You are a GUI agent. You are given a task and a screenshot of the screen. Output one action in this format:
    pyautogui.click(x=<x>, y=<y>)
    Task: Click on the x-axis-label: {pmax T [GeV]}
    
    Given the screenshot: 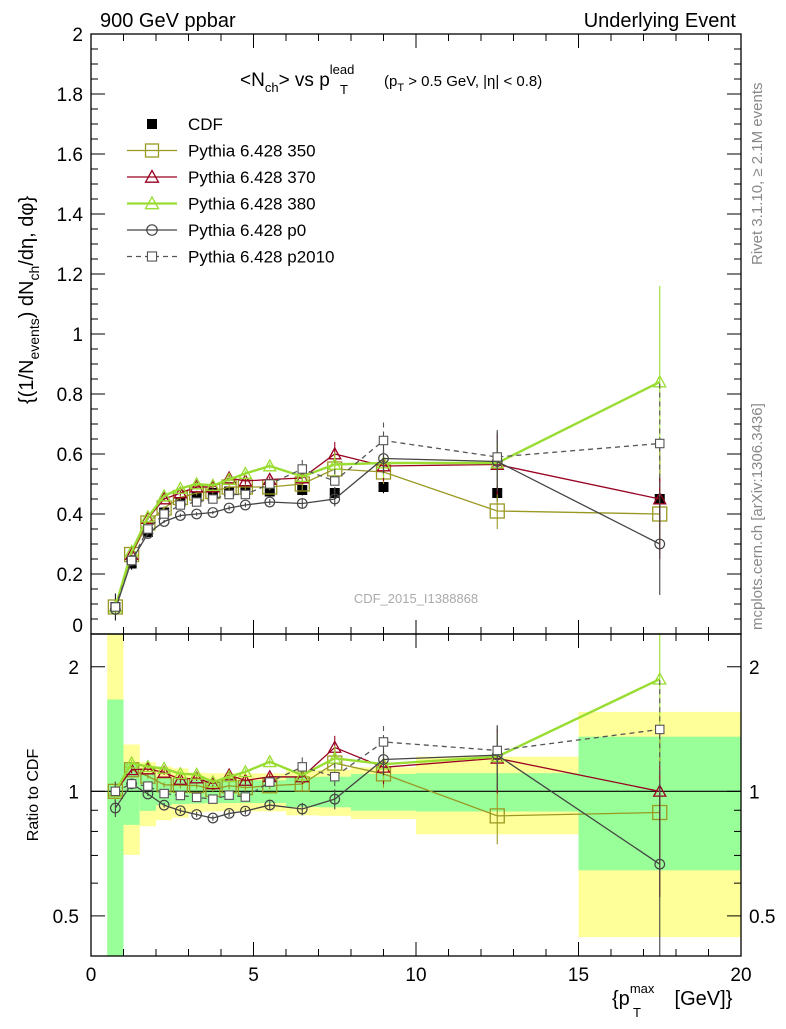 What is the action you would take?
    pyautogui.click(x=672, y=1000)
    